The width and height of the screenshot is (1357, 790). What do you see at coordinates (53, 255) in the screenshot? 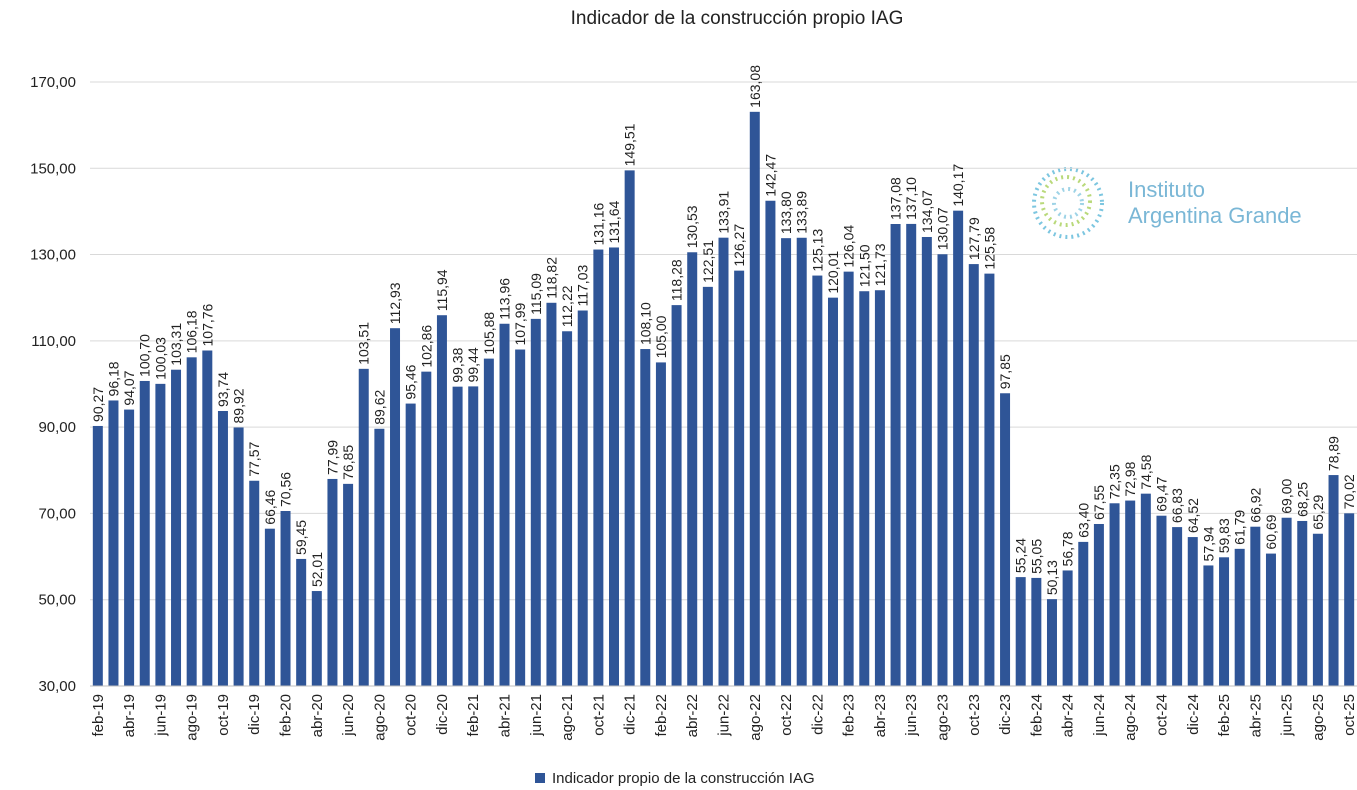
I see `y-tick-label: 130,00` at bounding box center [53, 255].